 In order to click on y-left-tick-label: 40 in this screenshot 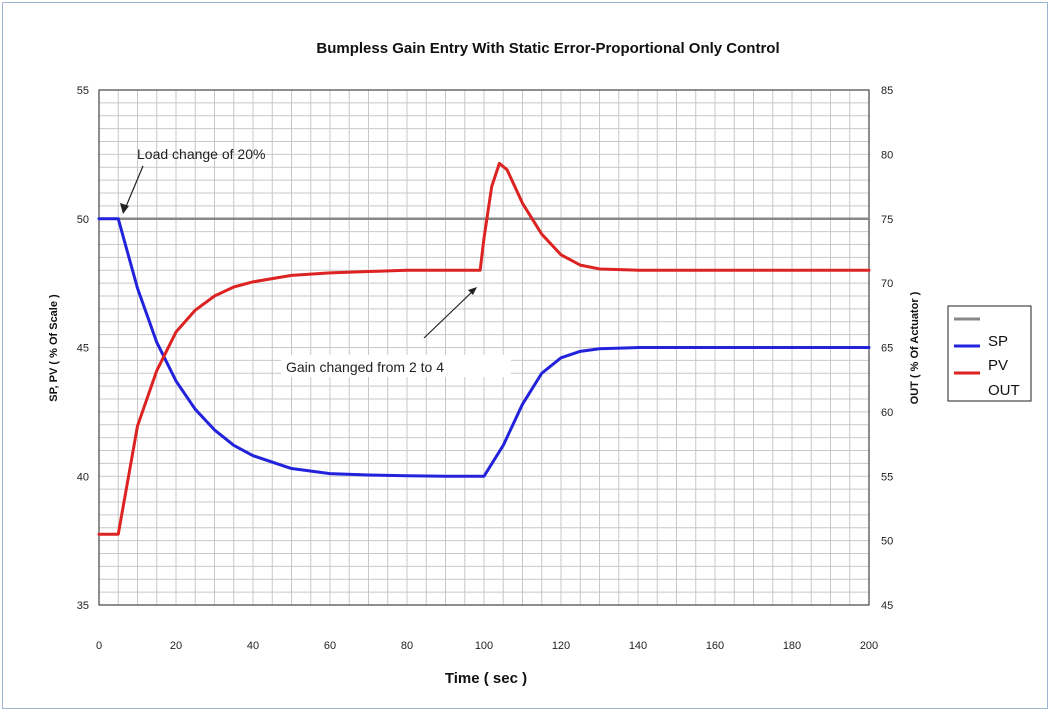, I will do `click(83, 477)`.